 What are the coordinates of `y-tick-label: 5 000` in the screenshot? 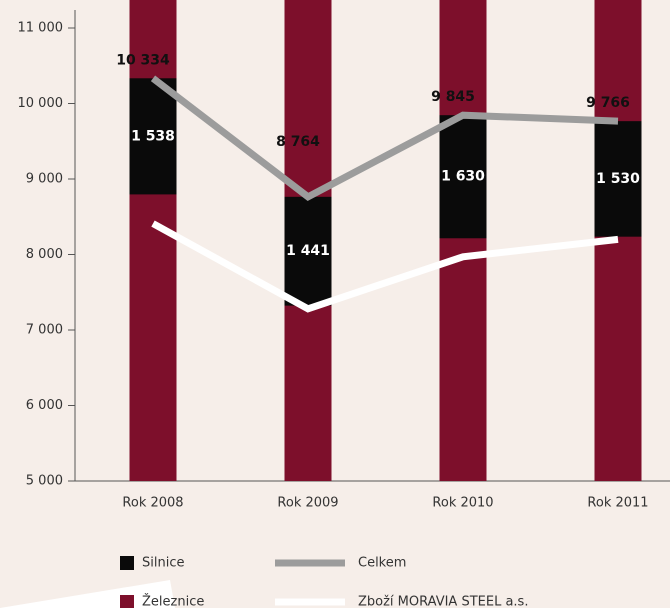 It's located at (44, 481).